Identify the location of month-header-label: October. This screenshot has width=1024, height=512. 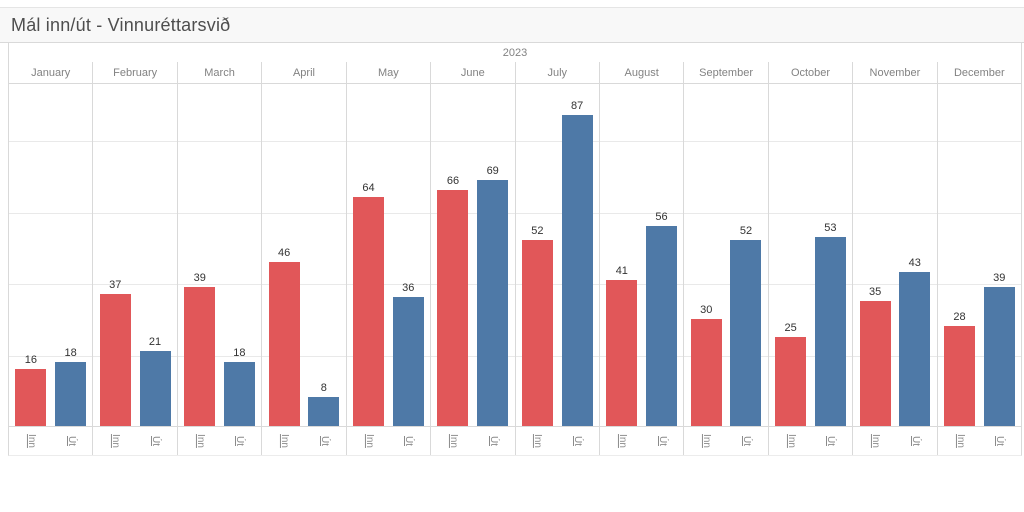
(810, 73).